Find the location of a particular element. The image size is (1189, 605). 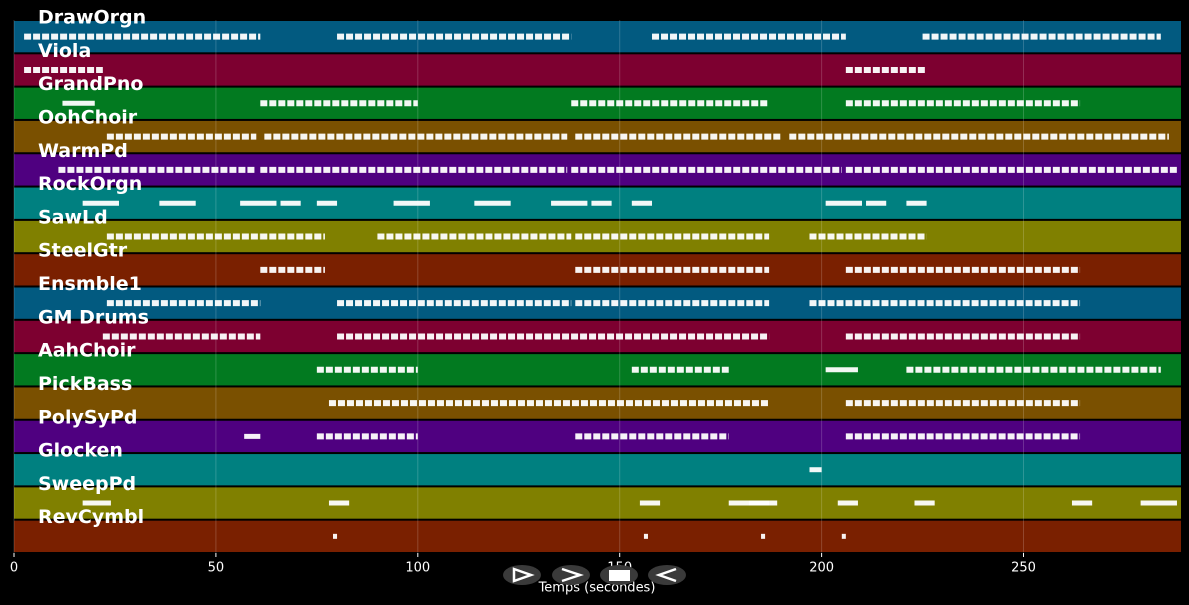

reverse-button is located at coordinates (667, 575).